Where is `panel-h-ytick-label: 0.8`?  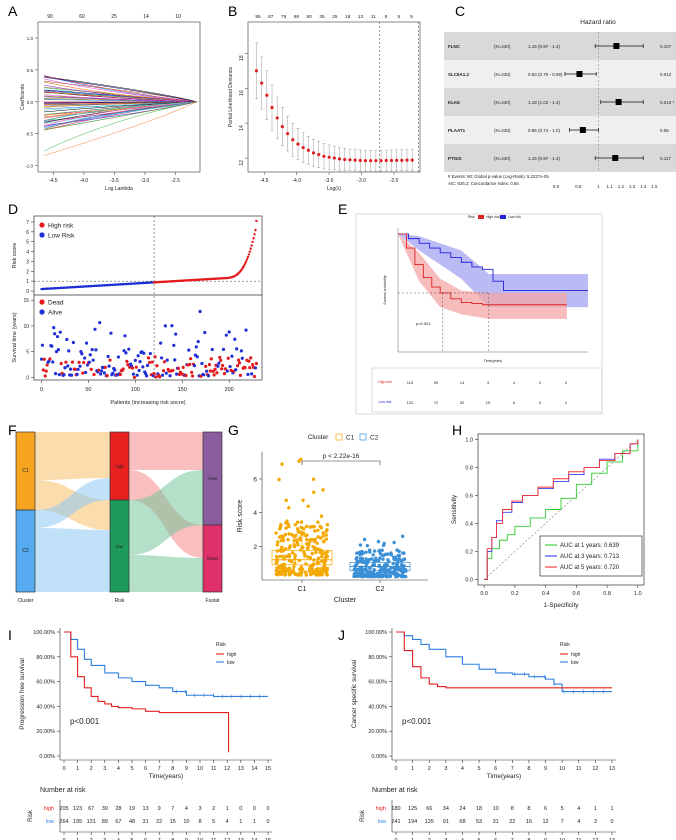
panel-h-ytick-label: 0.8 is located at coordinates (469, 469).